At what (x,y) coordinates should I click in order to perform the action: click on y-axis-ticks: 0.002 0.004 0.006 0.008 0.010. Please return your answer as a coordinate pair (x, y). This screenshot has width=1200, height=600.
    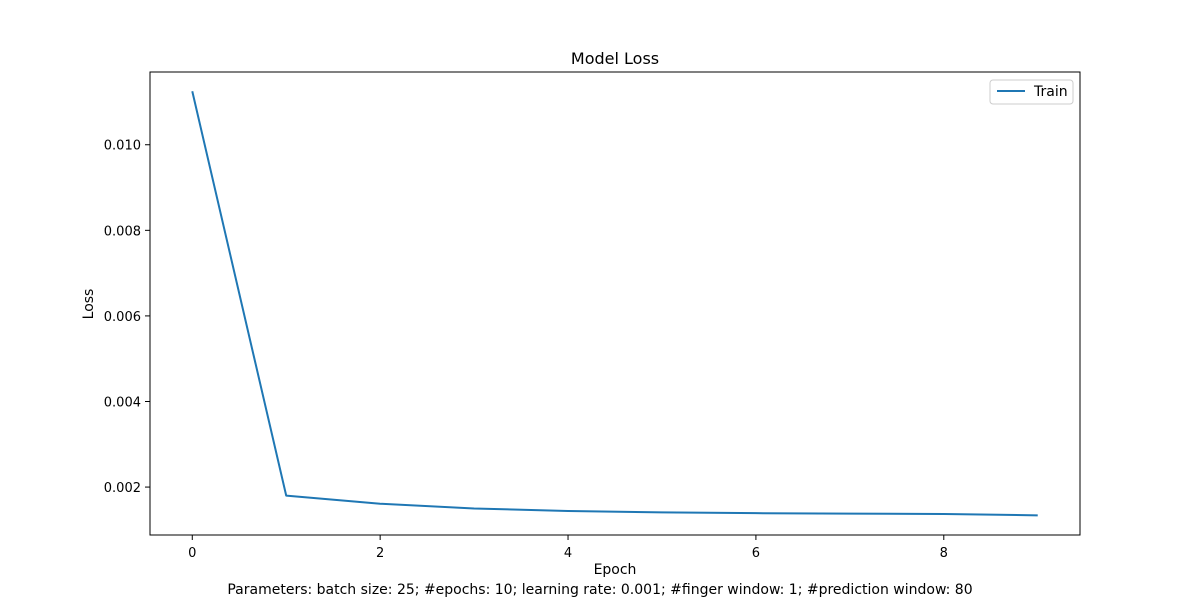
    Looking at the image, I should click on (127, 317).